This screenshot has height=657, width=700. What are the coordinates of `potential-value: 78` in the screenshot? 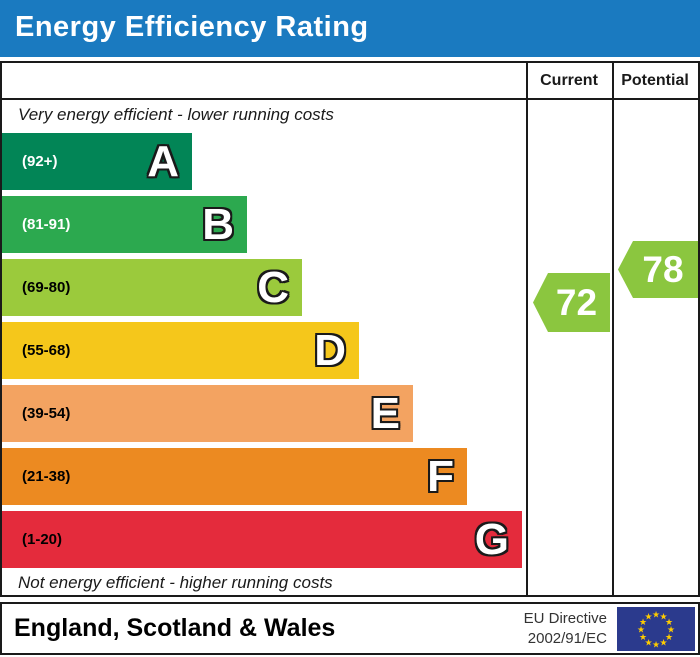 It's located at (663, 269).